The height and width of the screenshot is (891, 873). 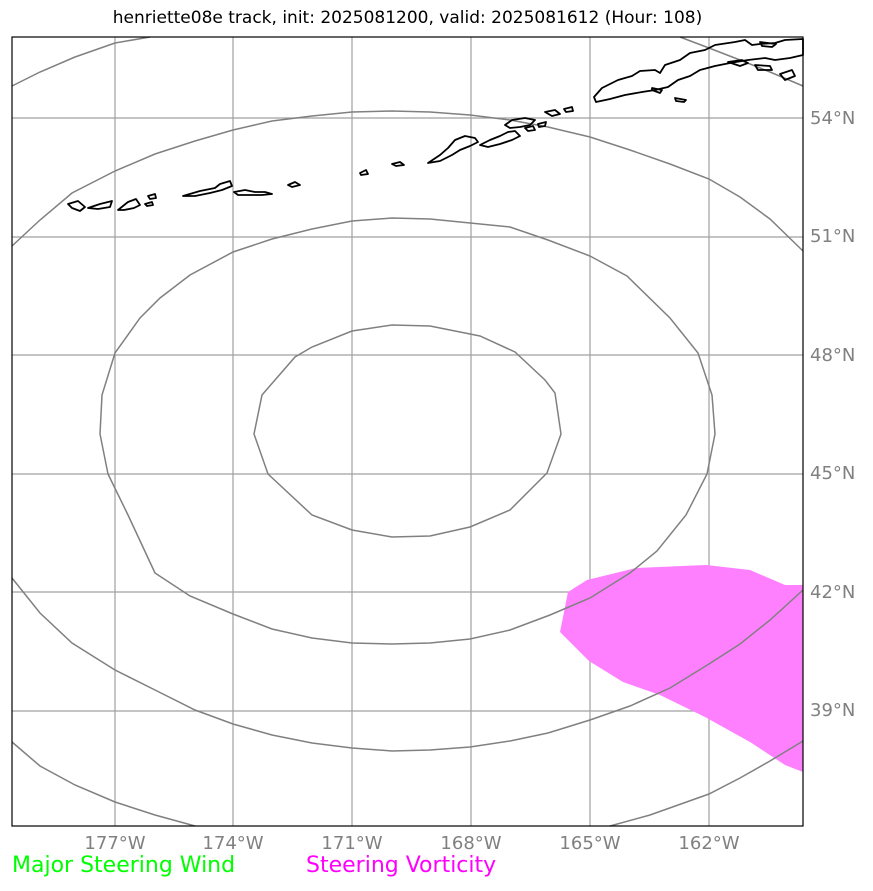 What do you see at coordinates (453, 149) in the screenshot?
I see `coast-fox-islands` at bounding box center [453, 149].